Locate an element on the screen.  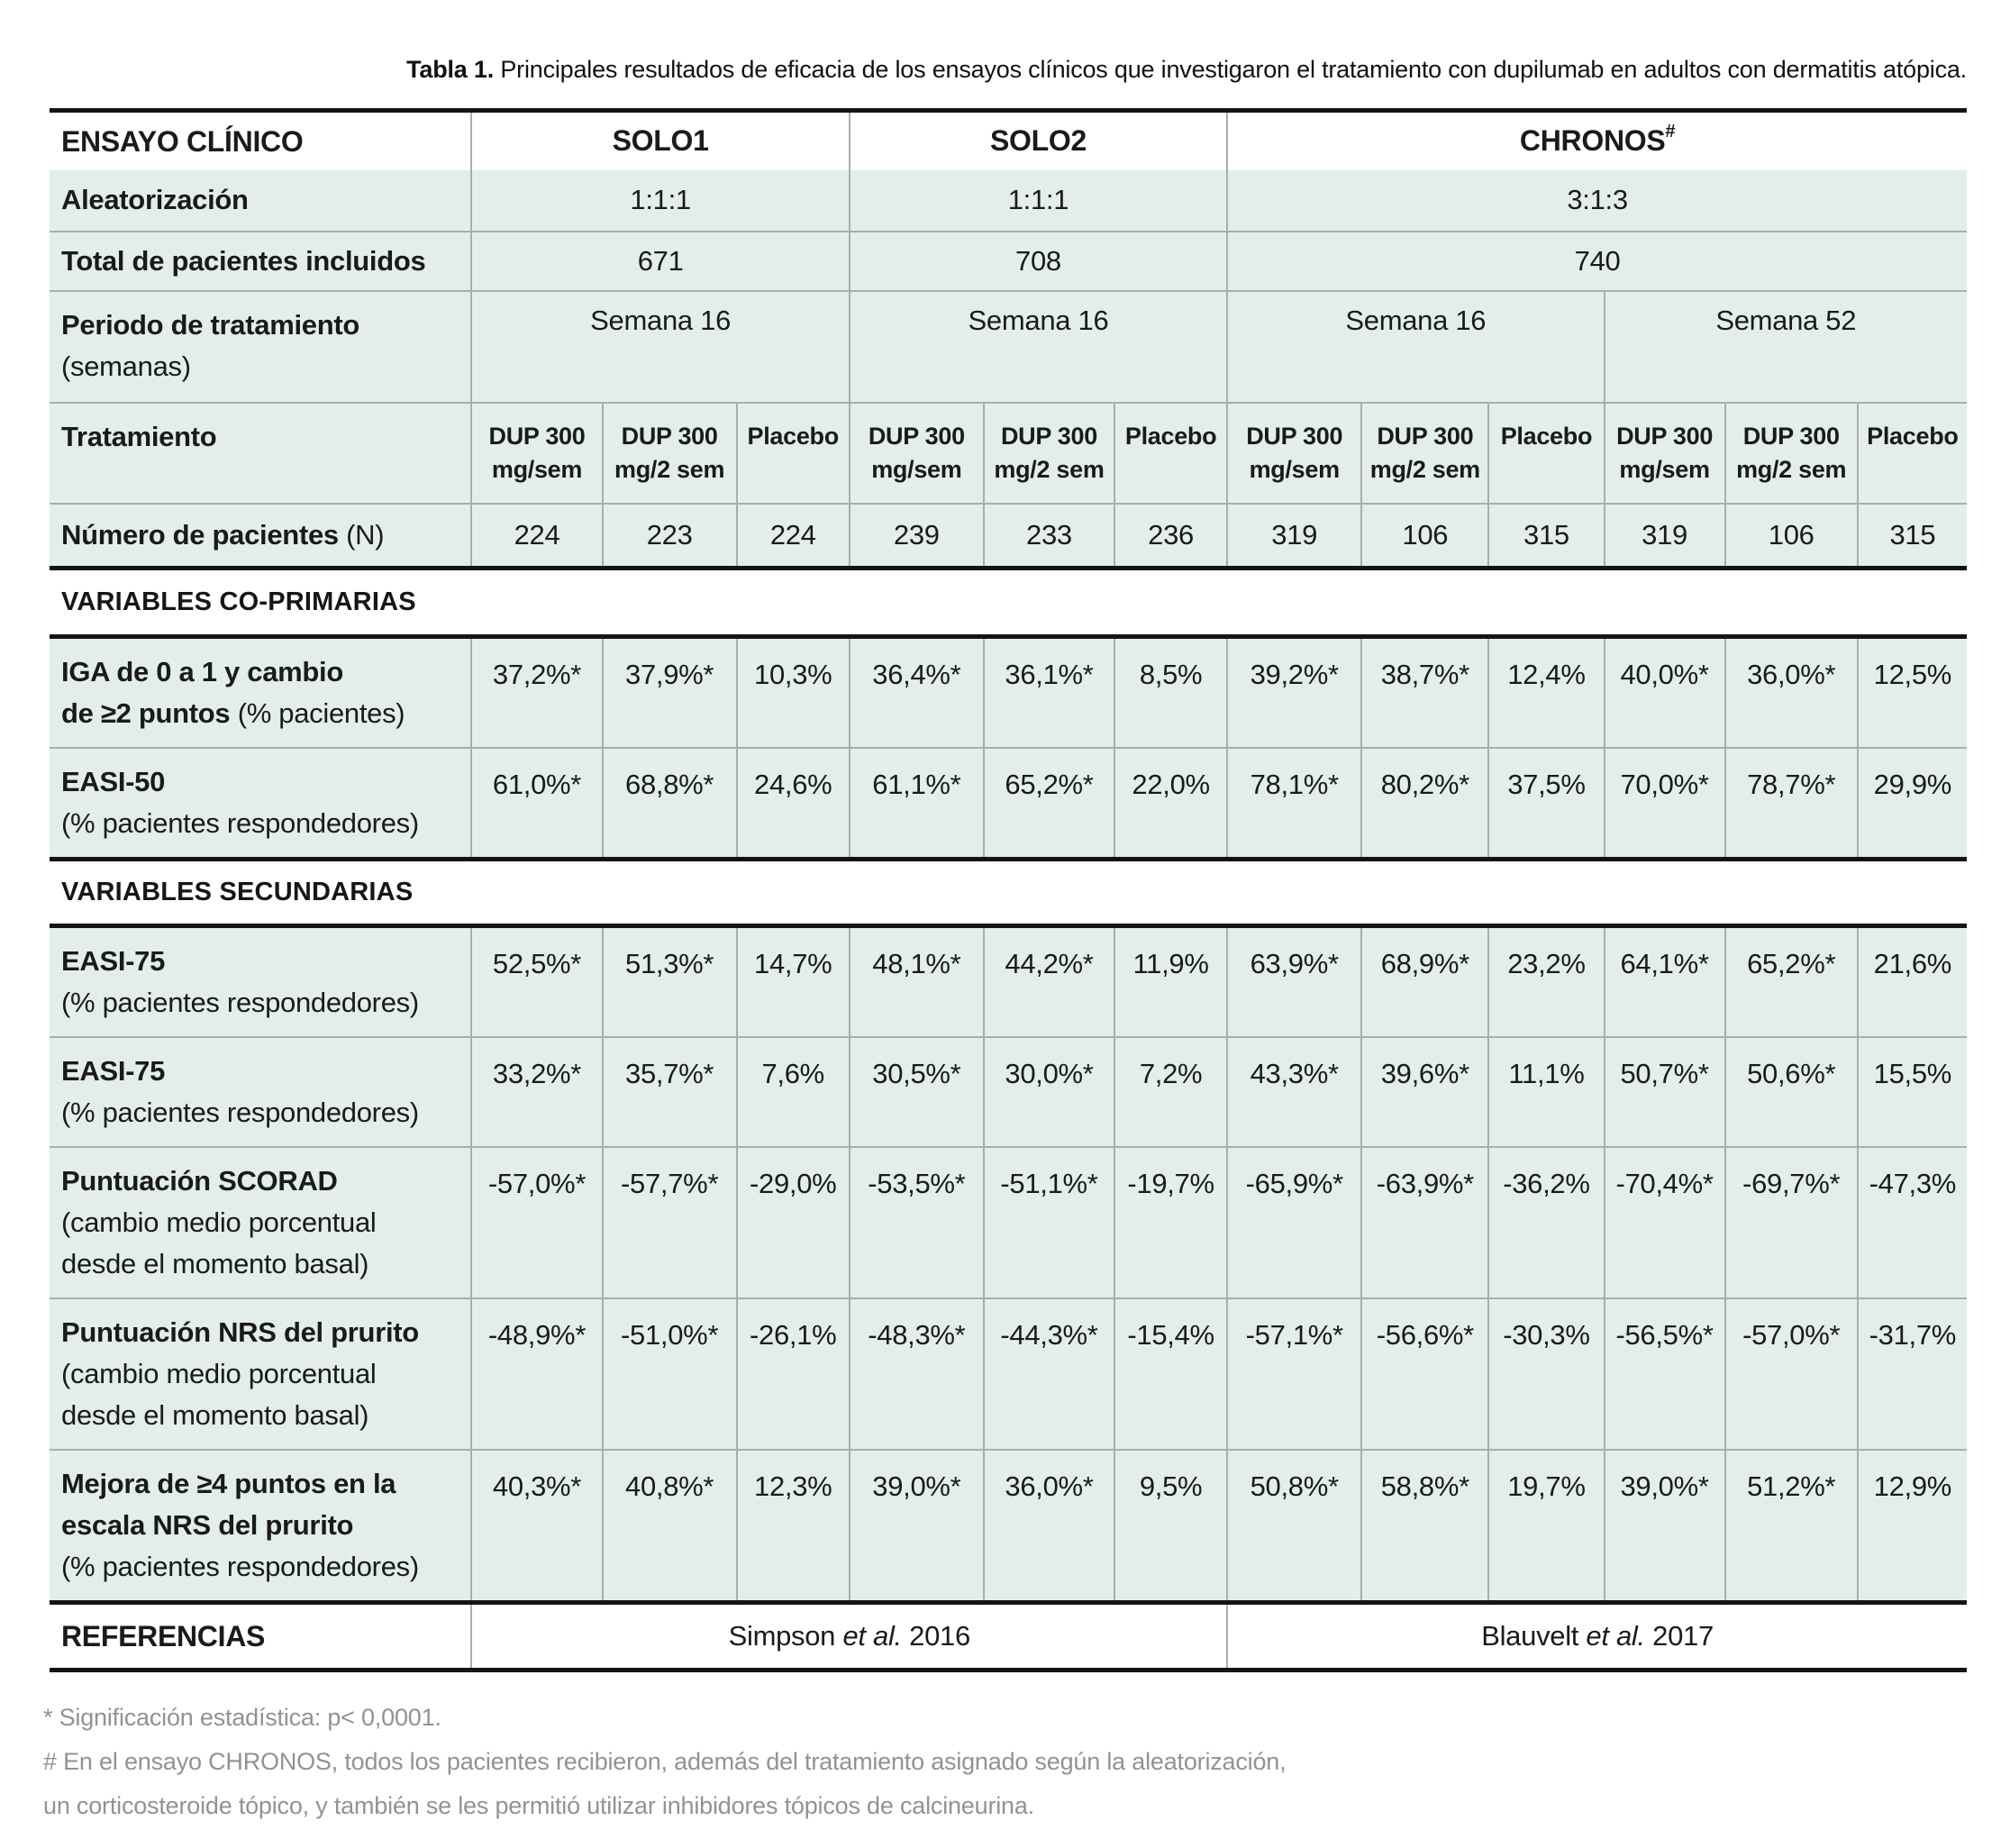
value-cell: 52,5%* is located at coordinates (536, 981).